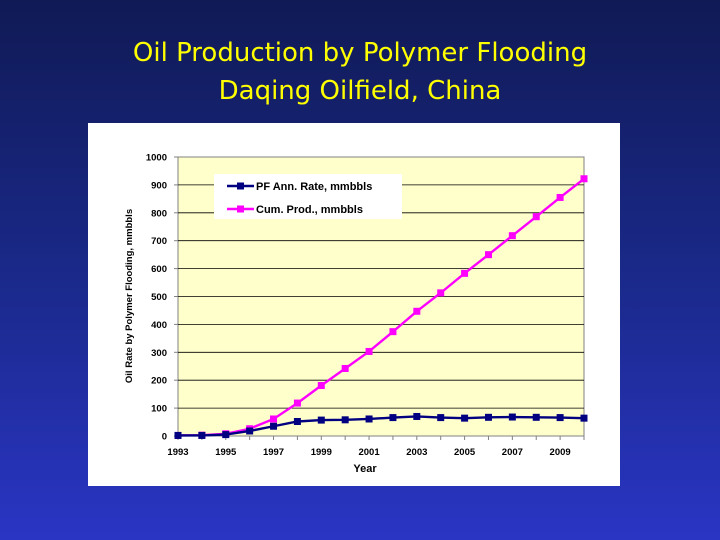  I want to click on legend-box, so click(308, 196).